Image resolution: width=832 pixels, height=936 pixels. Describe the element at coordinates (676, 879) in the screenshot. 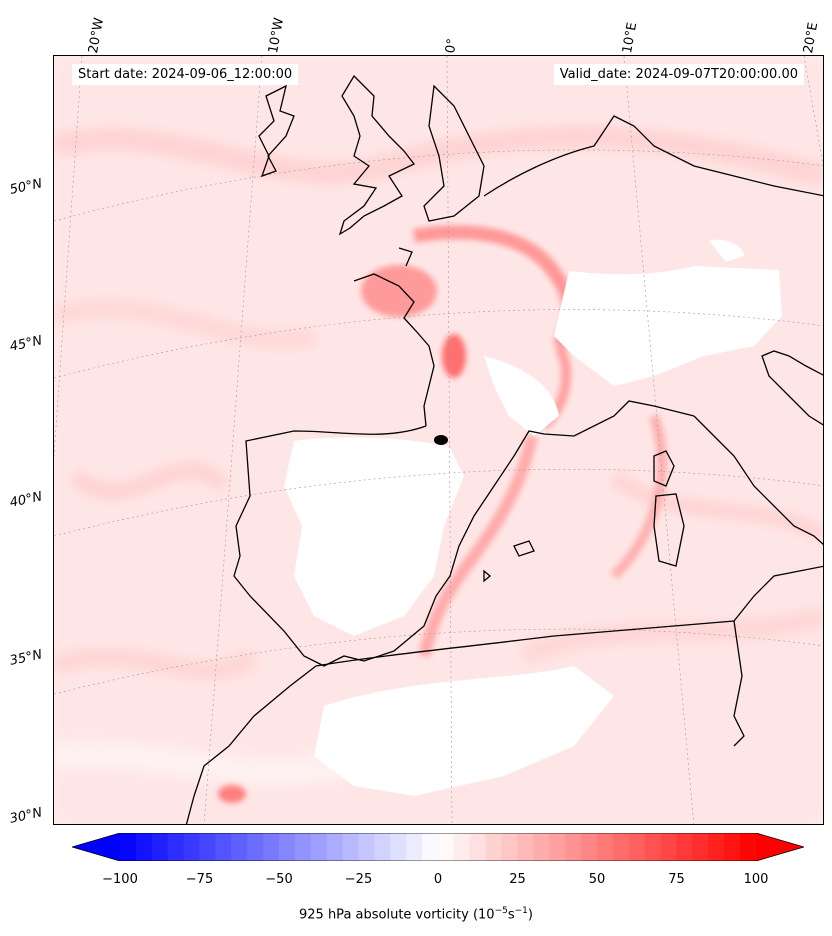

I see `colorbar-tick-label: 75` at that location.